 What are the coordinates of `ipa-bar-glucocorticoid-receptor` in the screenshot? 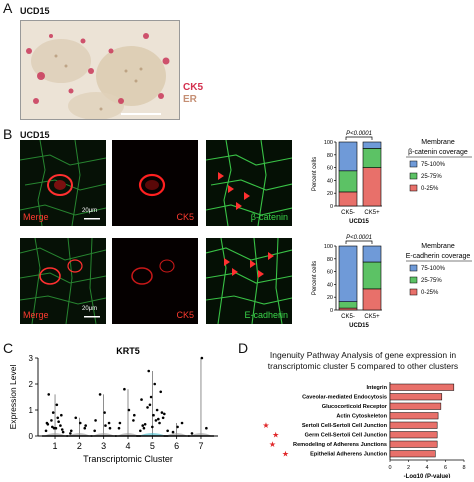 It's located at (415, 406).